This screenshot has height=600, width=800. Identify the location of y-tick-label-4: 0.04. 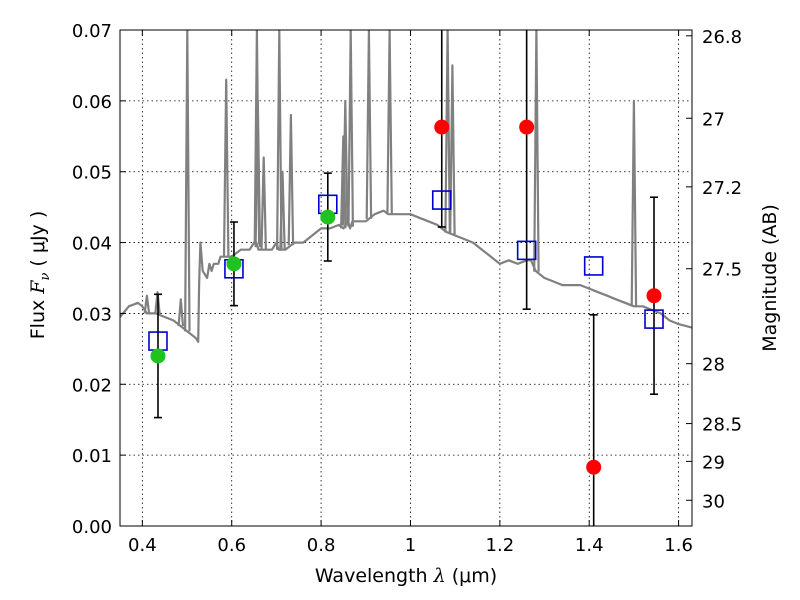
(92, 244).